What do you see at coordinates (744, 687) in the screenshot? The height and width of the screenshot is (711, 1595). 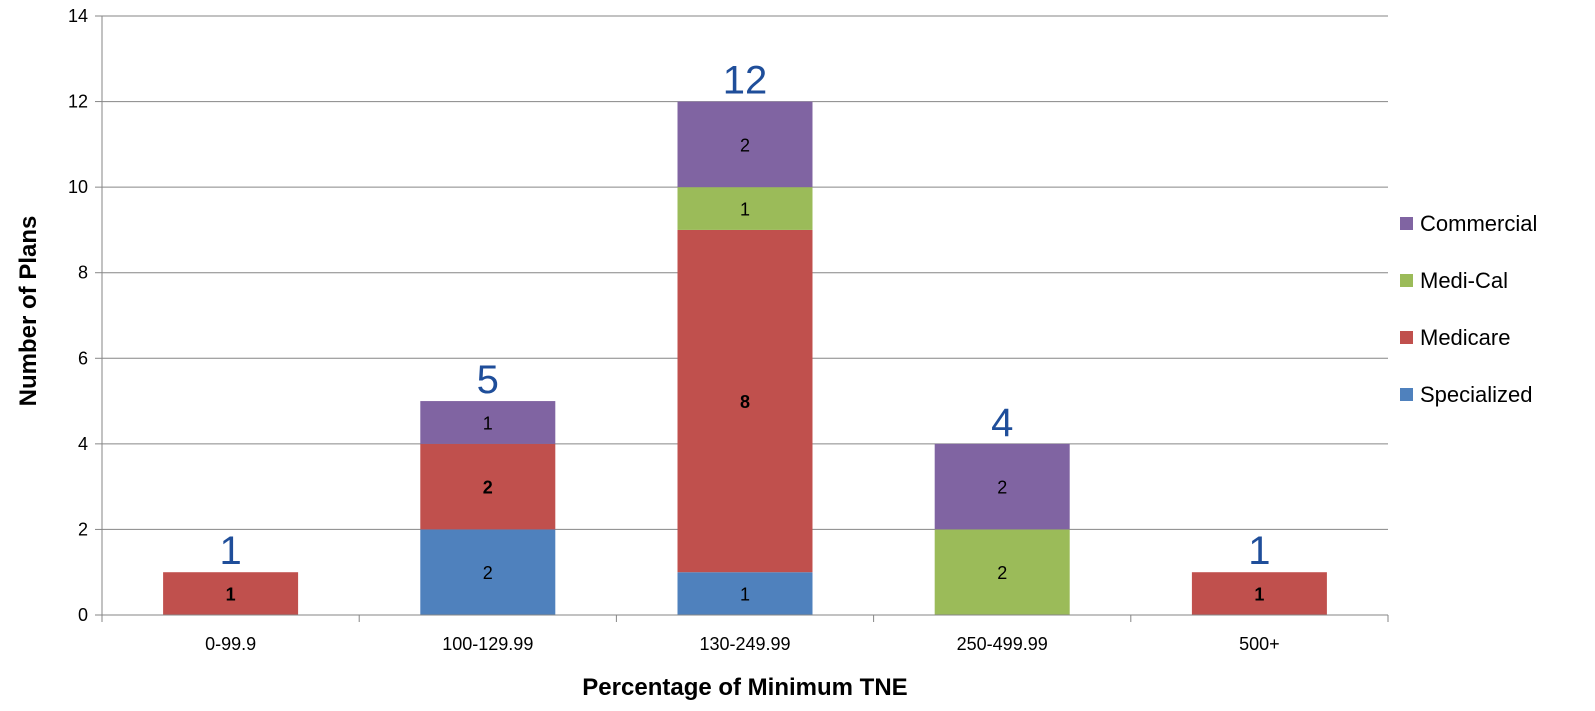 I see `x-axis-title: Percentage of Minimum TNE` at bounding box center [744, 687].